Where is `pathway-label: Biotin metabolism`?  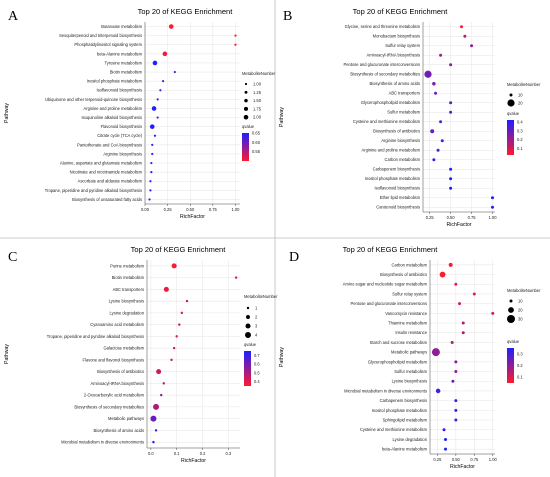 pathway-label: Biotin metabolism is located at coordinates (128, 277).